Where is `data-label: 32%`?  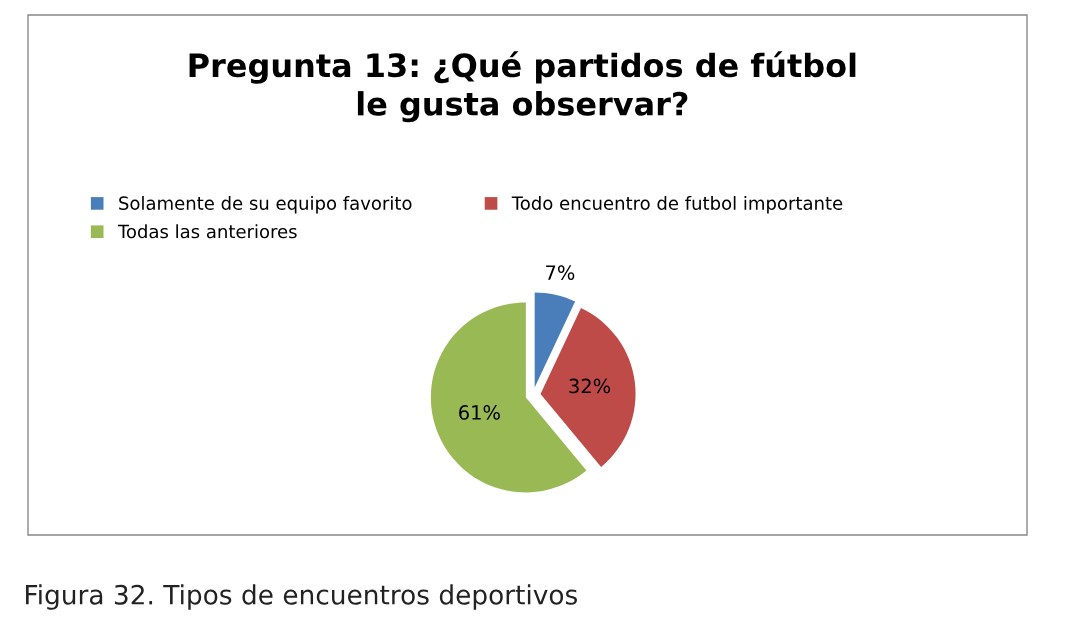
data-label: 32% is located at coordinates (590, 386).